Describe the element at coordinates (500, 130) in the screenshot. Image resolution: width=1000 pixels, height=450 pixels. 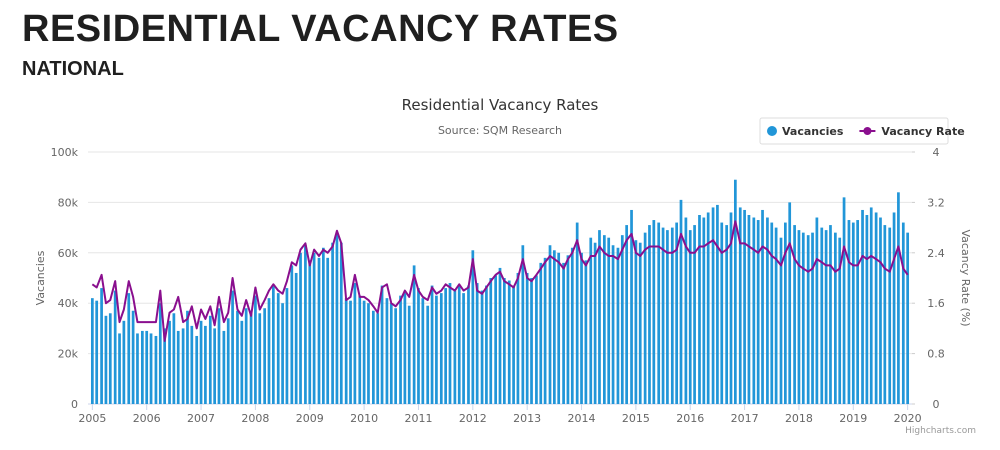
I see `chart-subtitle: Source: SQM Research` at that location.